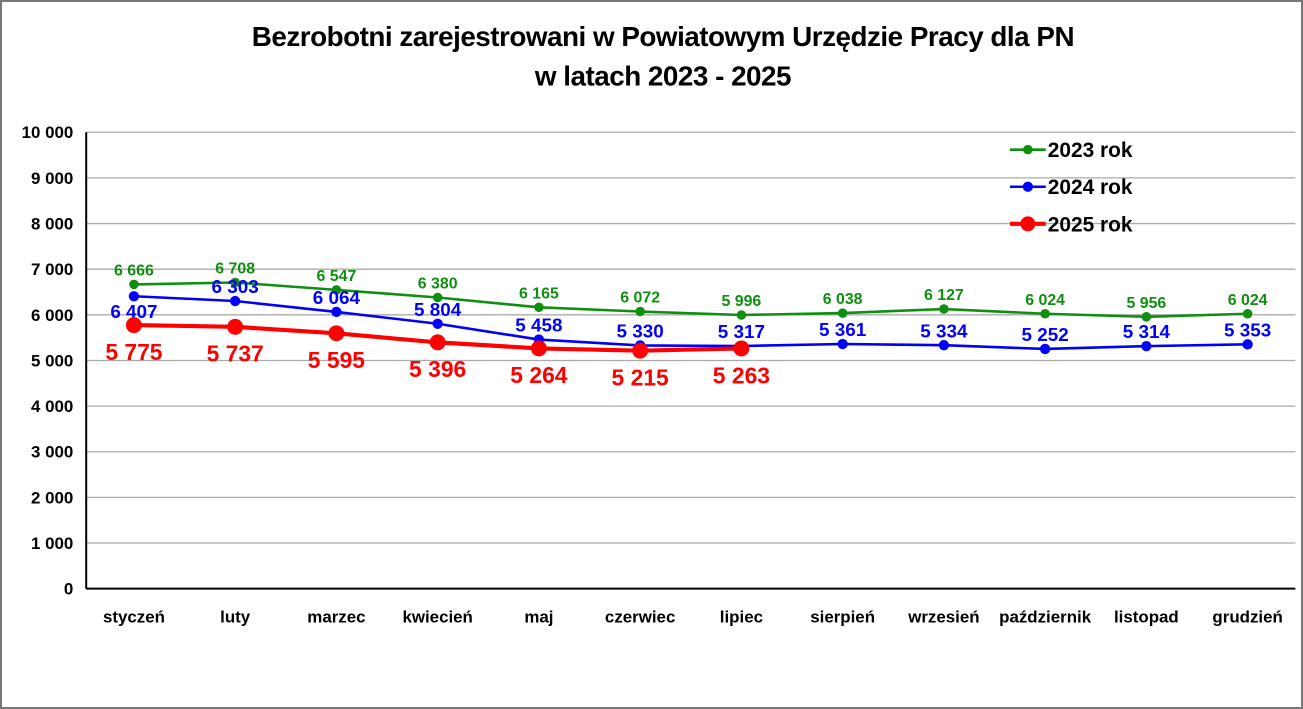  What do you see at coordinates (48, 132) in the screenshot?
I see `y-axis-tick-label: 10 000` at bounding box center [48, 132].